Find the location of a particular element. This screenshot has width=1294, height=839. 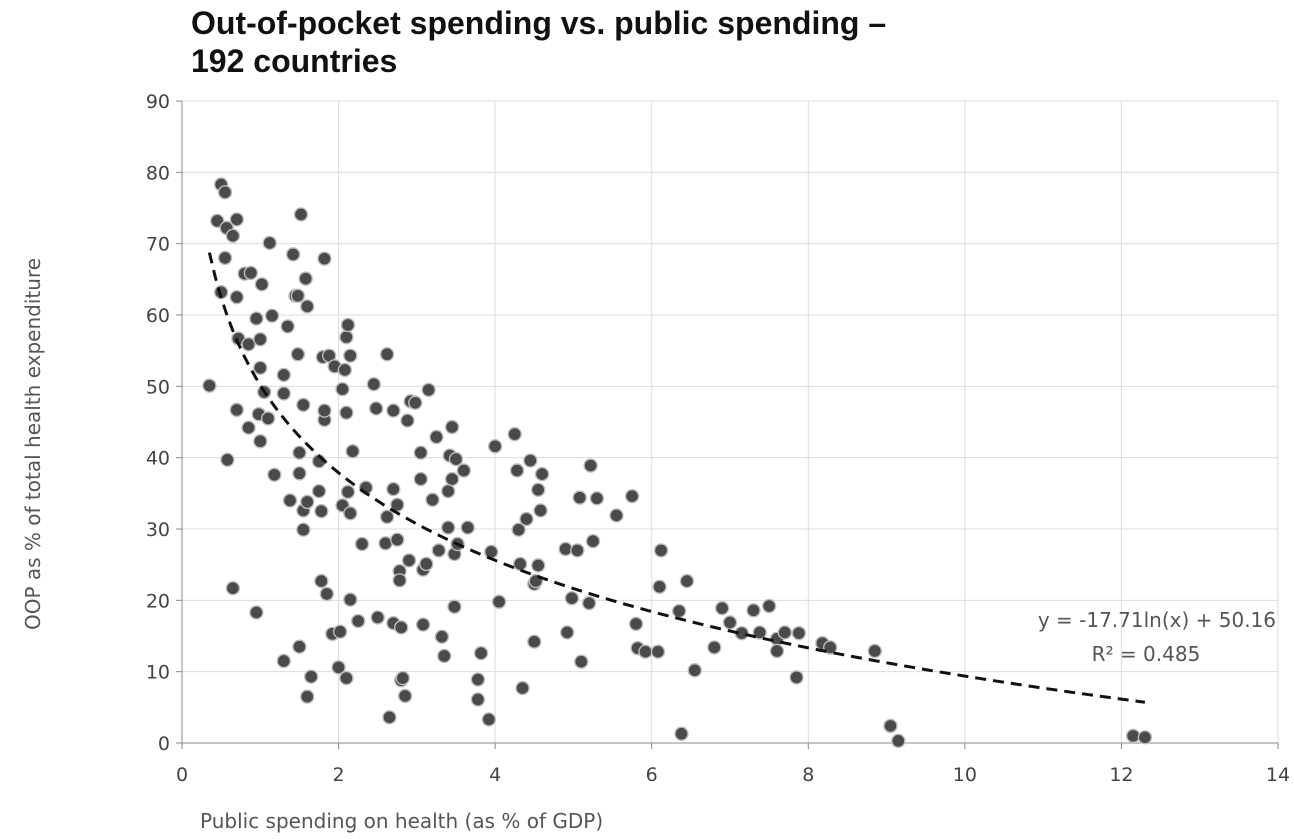

y-tick-label: 90 is located at coordinates (158, 102).